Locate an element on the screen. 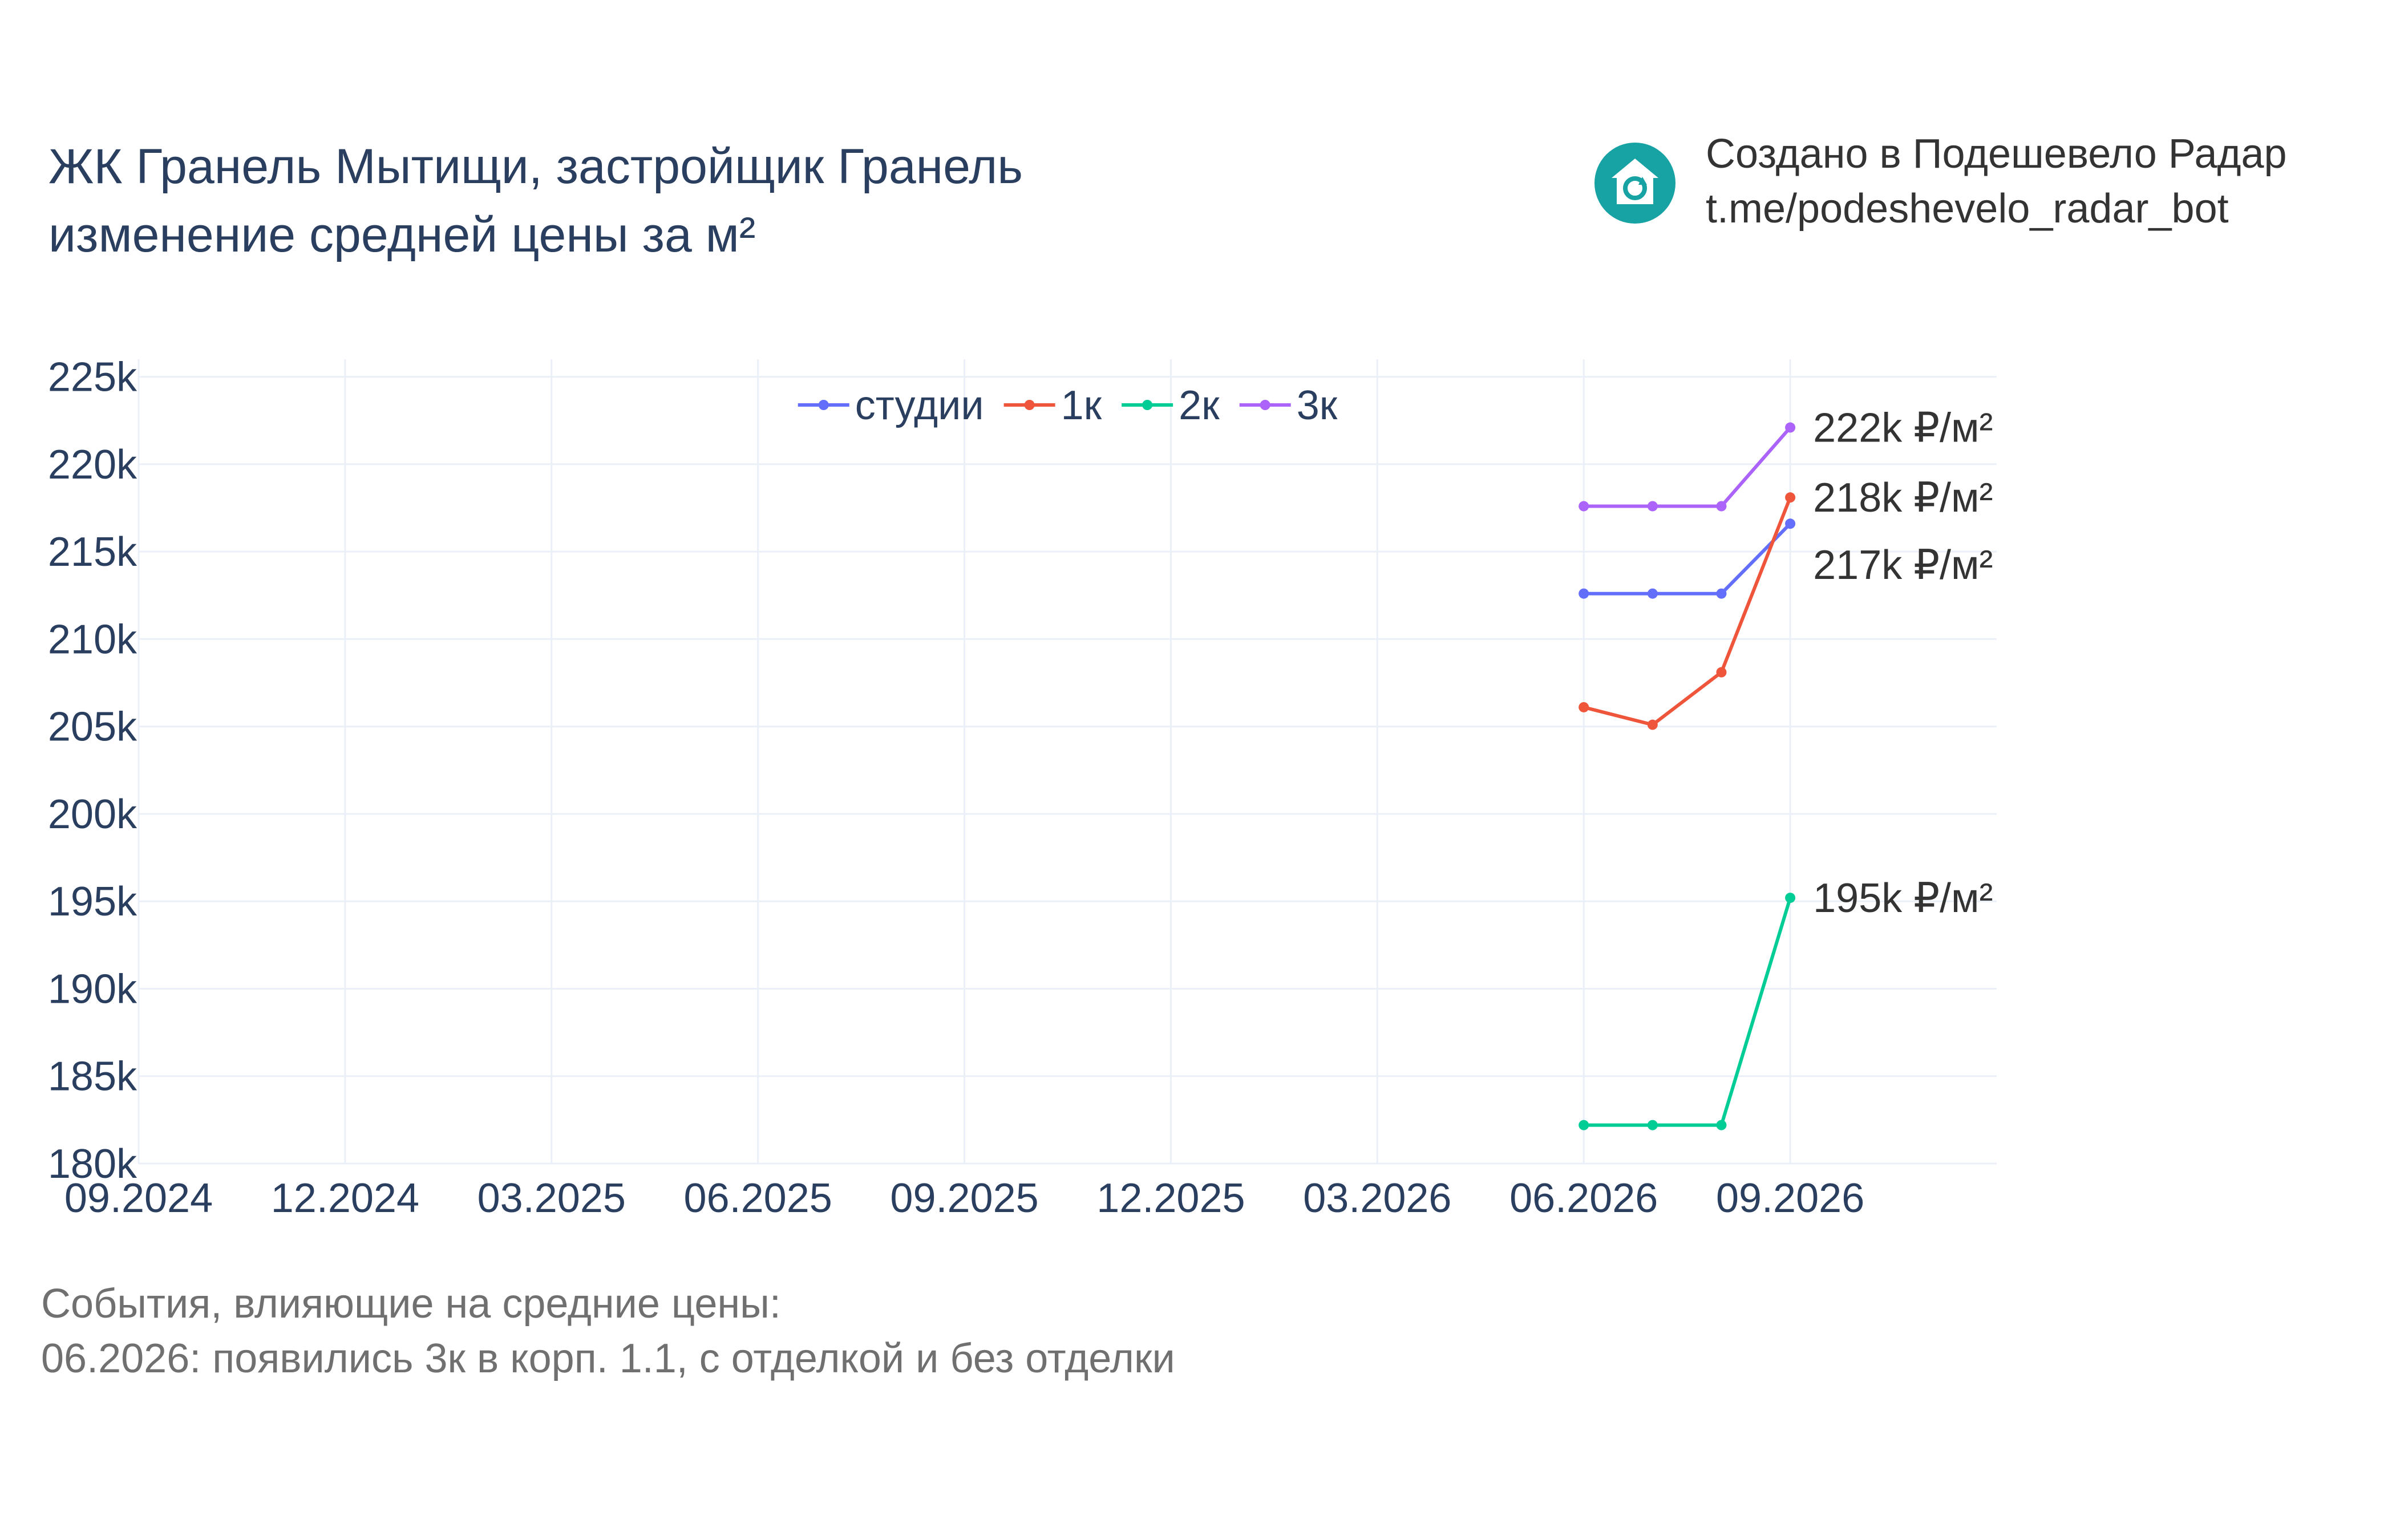 Image resolution: width=2396 pixels, height=1540 pixels. x-tick-label: 09.2025 is located at coordinates (964, 1198).